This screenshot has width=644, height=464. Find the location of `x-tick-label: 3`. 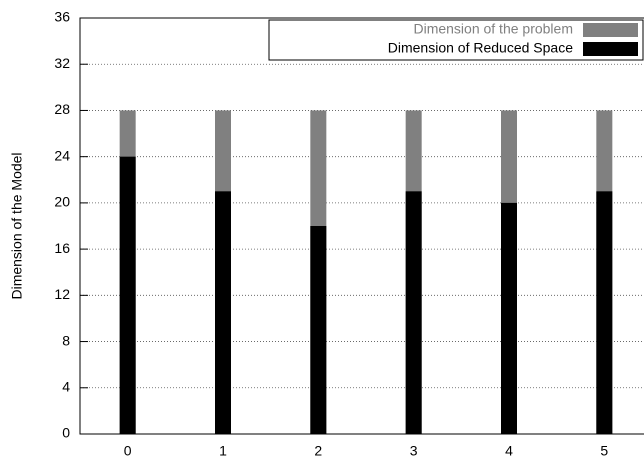

x-tick-label: 3 is located at coordinates (414, 451).